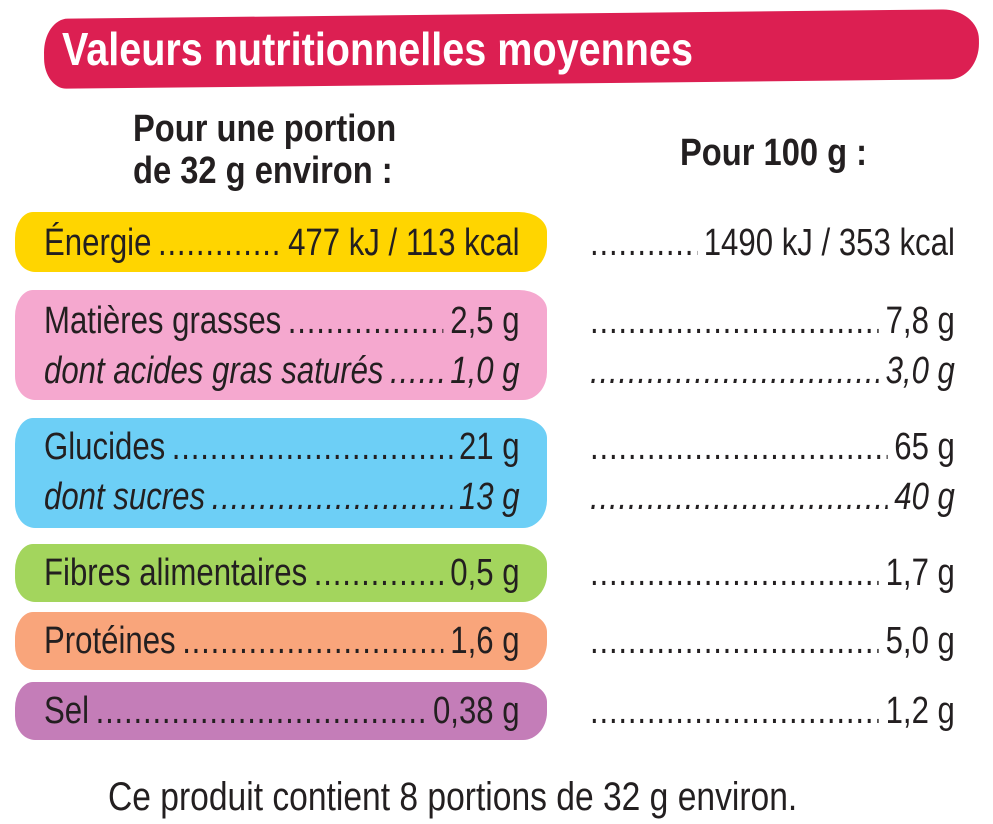  I want to click on row-sucres-100g: 40 g, so click(772, 497).